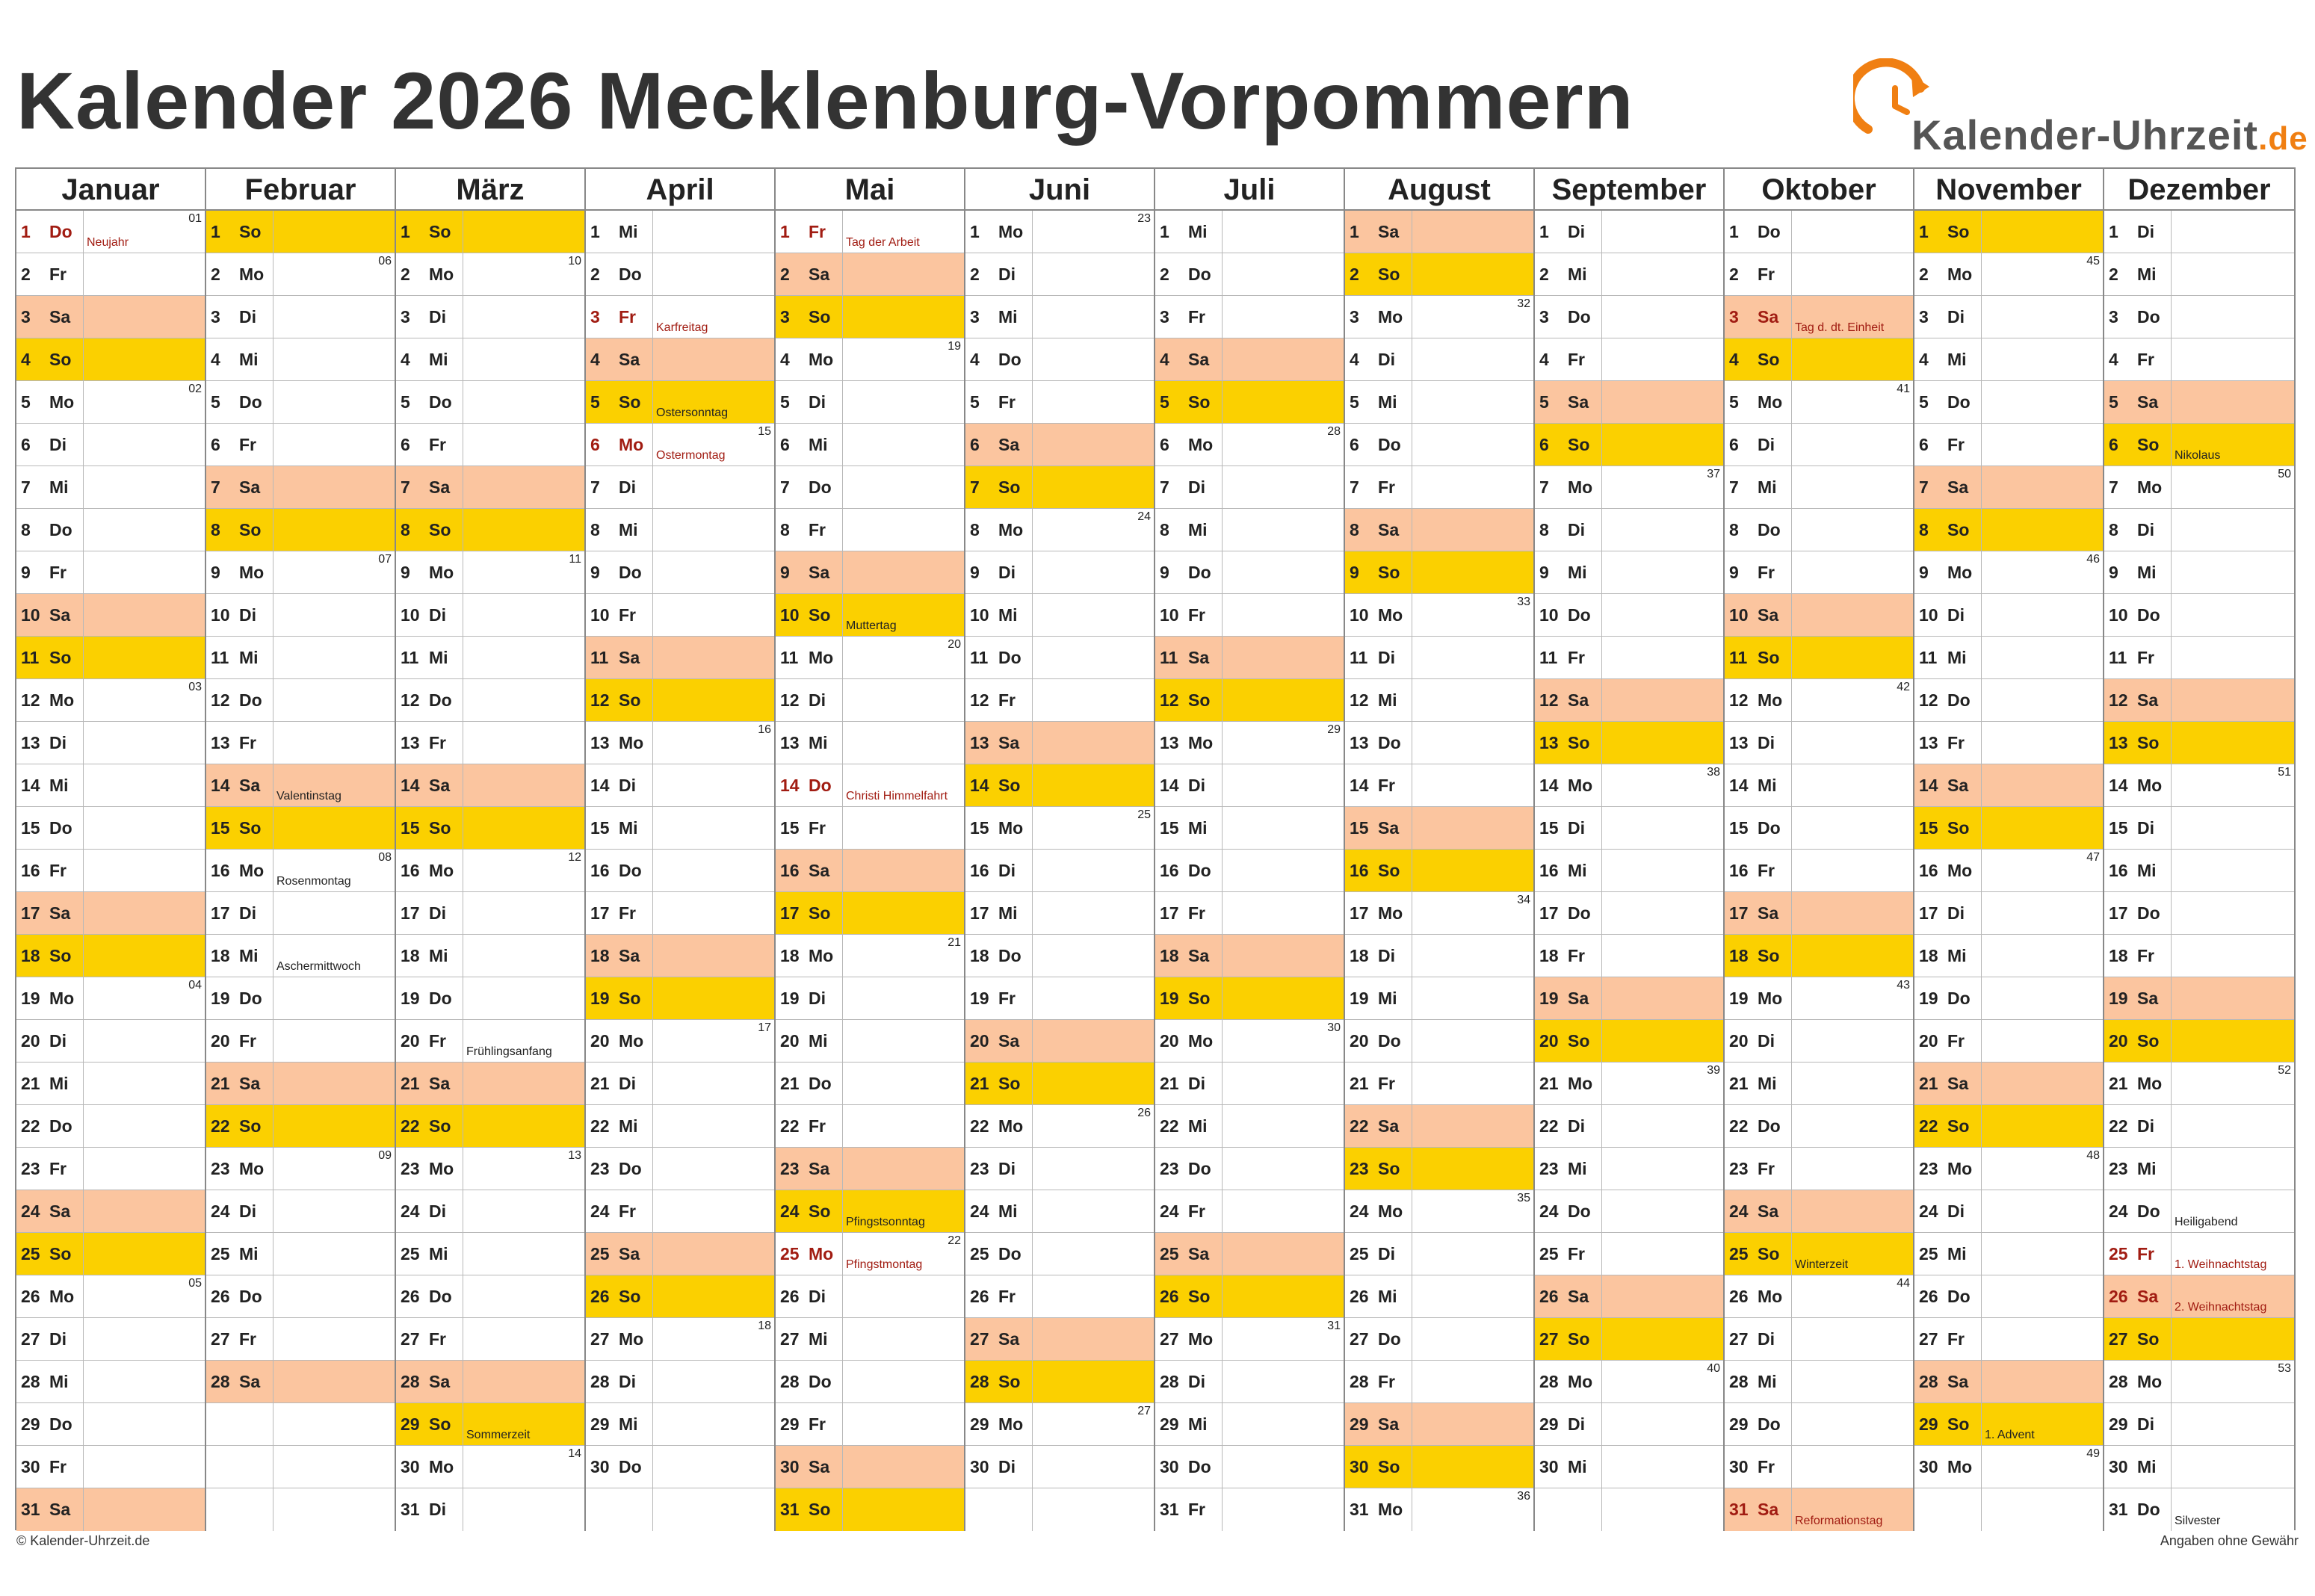 The image size is (2315, 1596). I want to click on day-label: 12 So, so click(1189, 700).